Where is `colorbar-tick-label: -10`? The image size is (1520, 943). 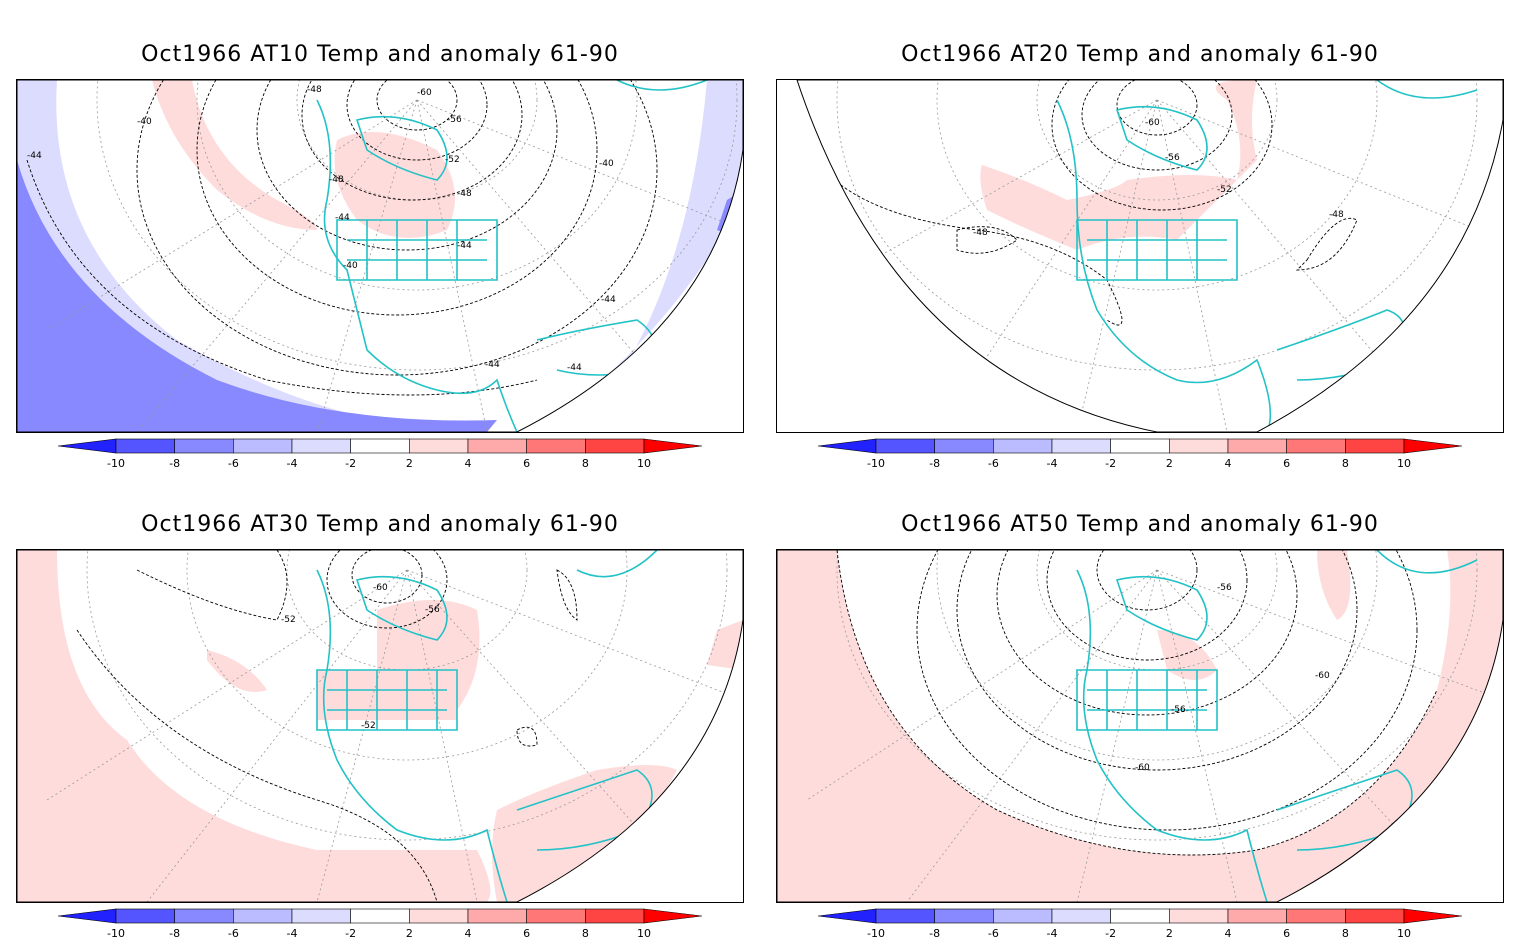
colorbar-tick-label: -10 is located at coordinates (116, 933).